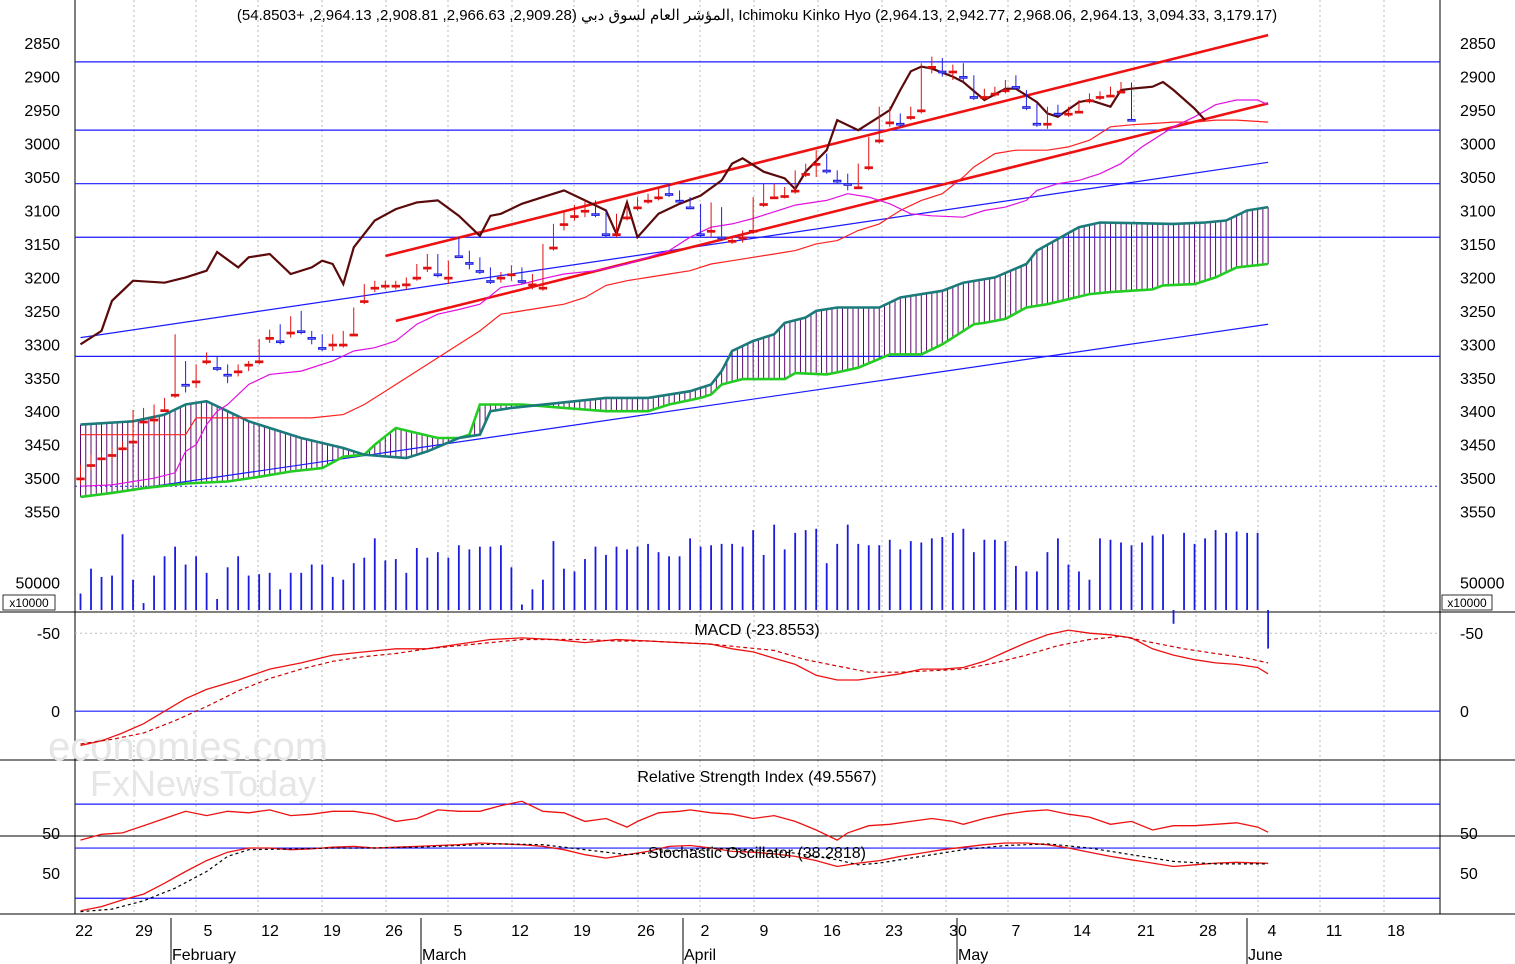 The image size is (1515, 964). Describe the element at coordinates (674, 586) in the screenshot. I see `volume-panel` at that location.